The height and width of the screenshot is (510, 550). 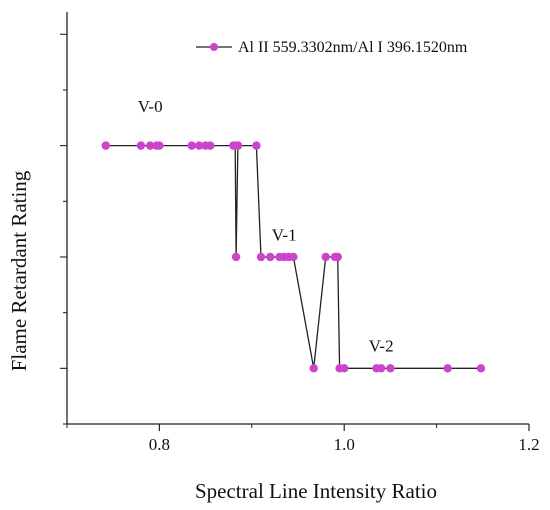 What do you see at coordinates (316, 491) in the screenshot?
I see `x-axis-title: Spectral Line Intensity Ratio` at bounding box center [316, 491].